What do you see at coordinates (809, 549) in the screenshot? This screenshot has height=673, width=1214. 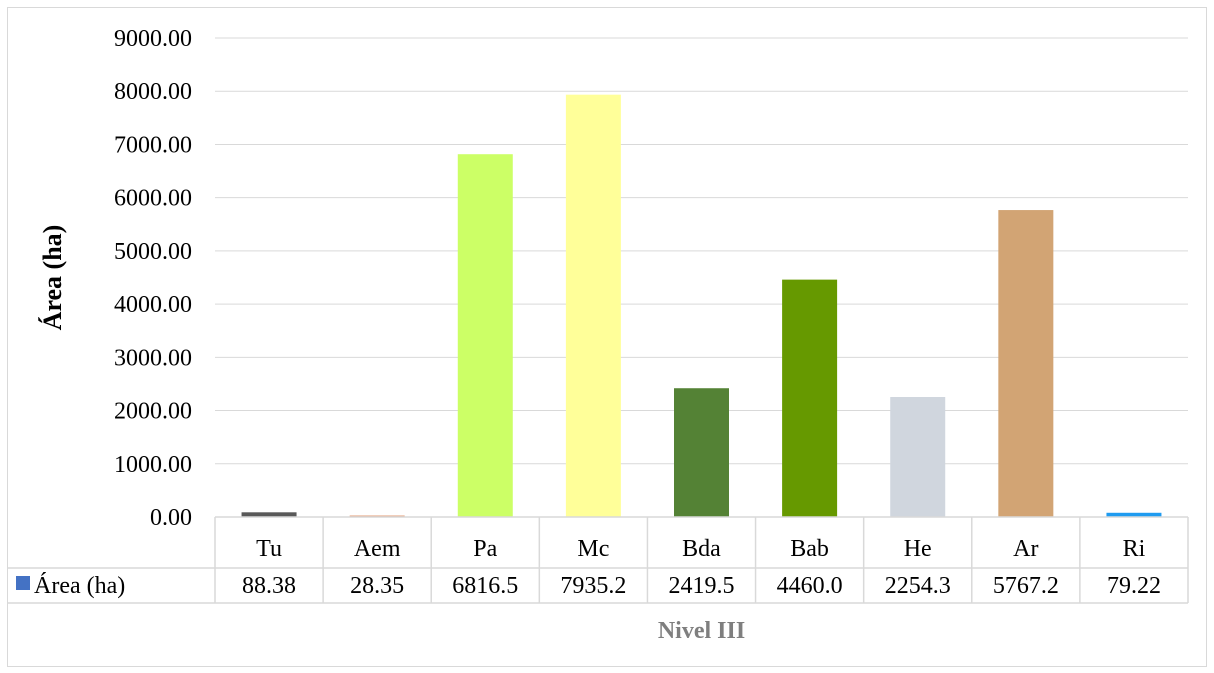 I see `x-category-label: Bab` at bounding box center [809, 549].